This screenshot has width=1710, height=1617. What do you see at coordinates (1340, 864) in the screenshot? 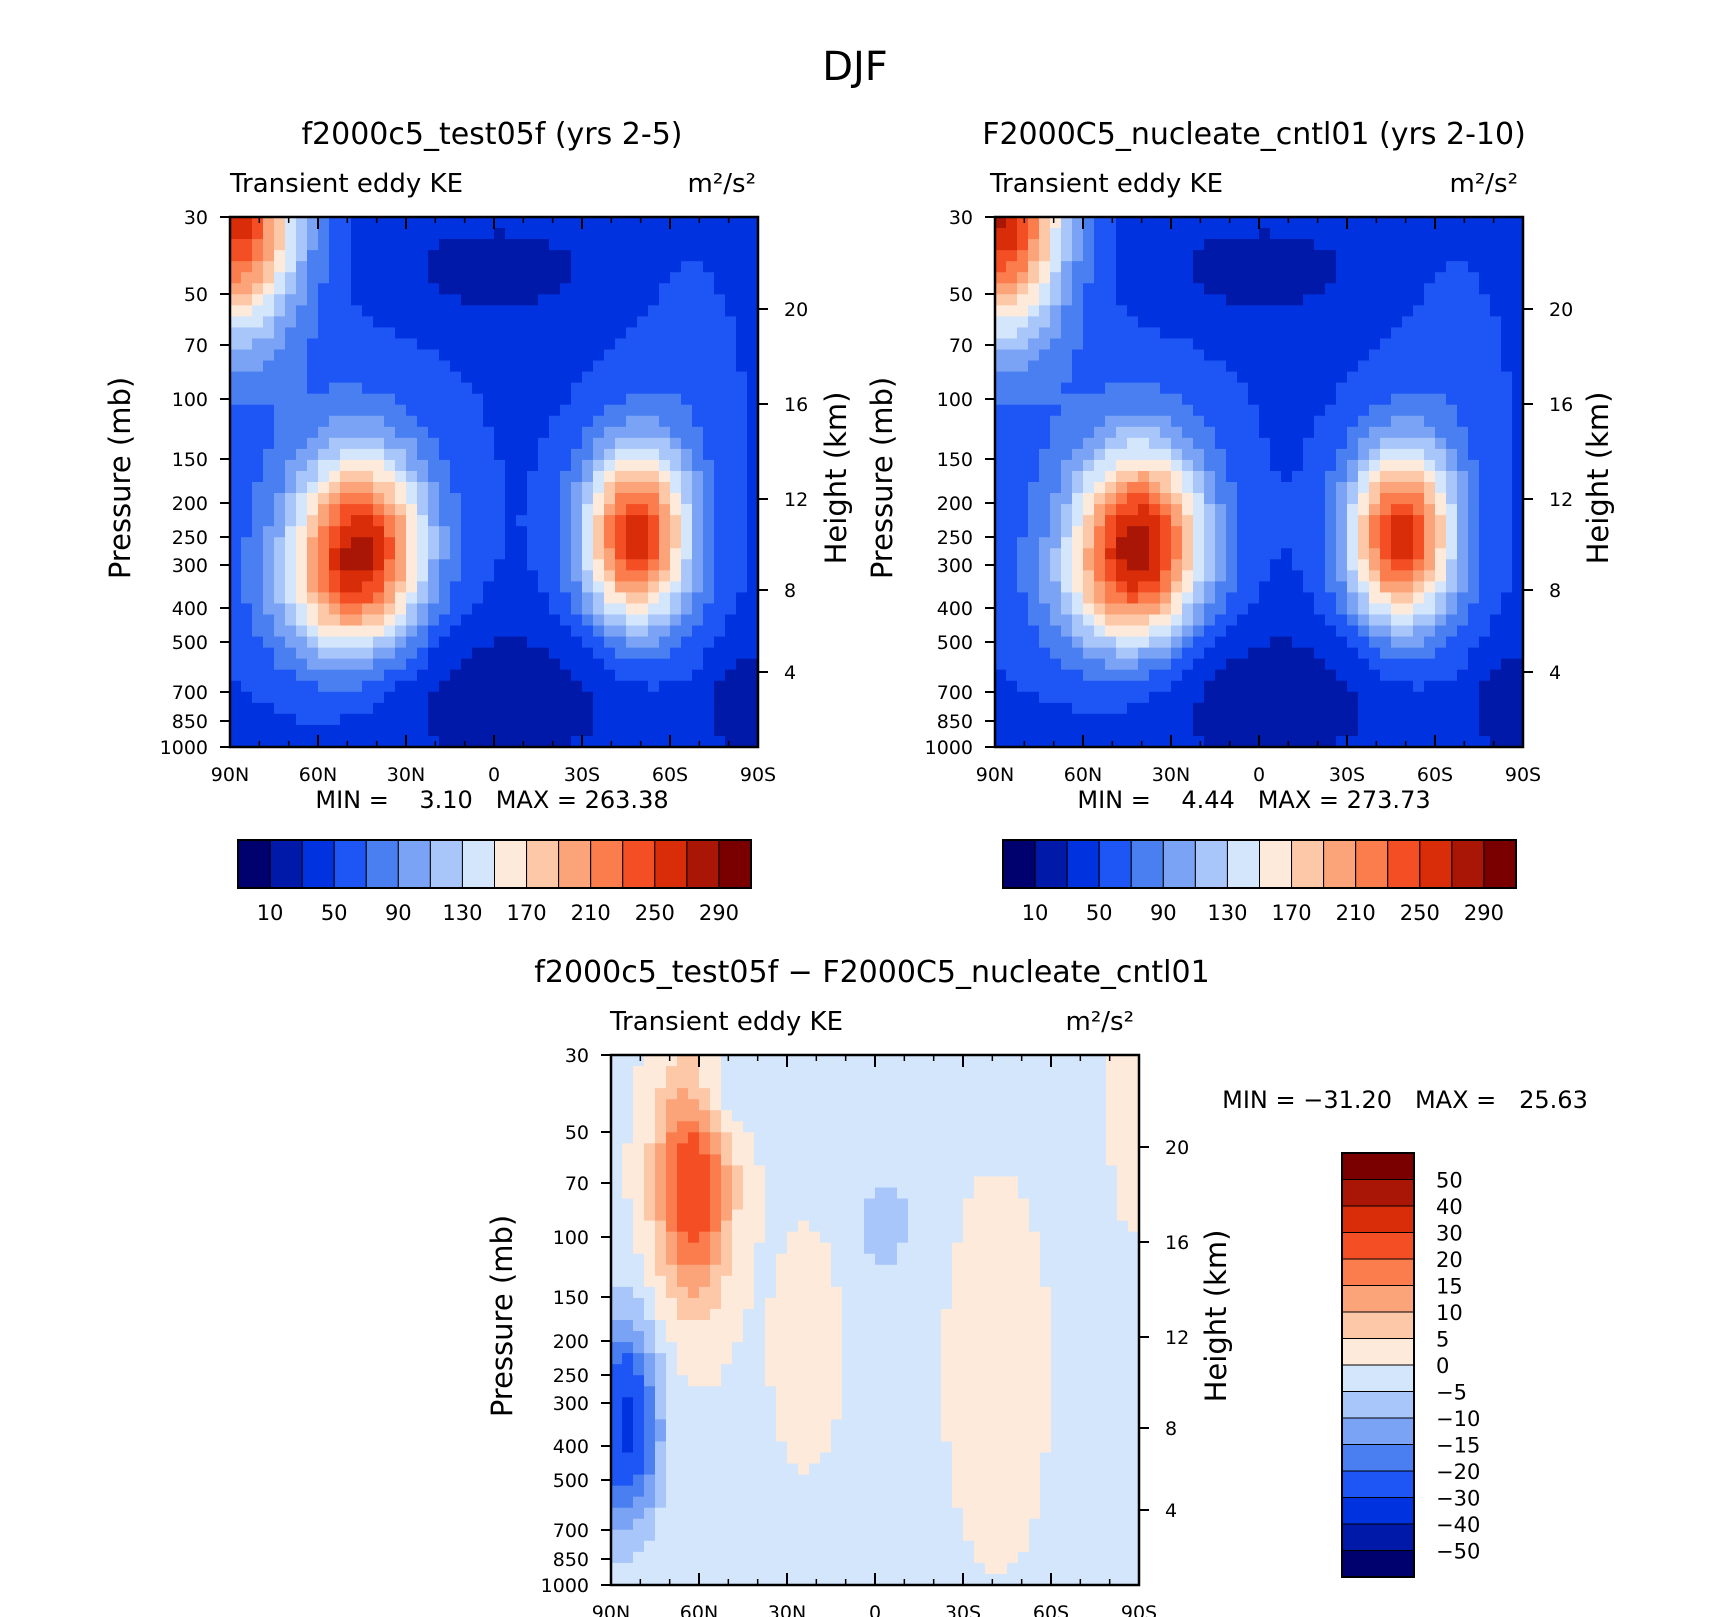
I see `colorbar-swatch` at bounding box center [1340, 864].